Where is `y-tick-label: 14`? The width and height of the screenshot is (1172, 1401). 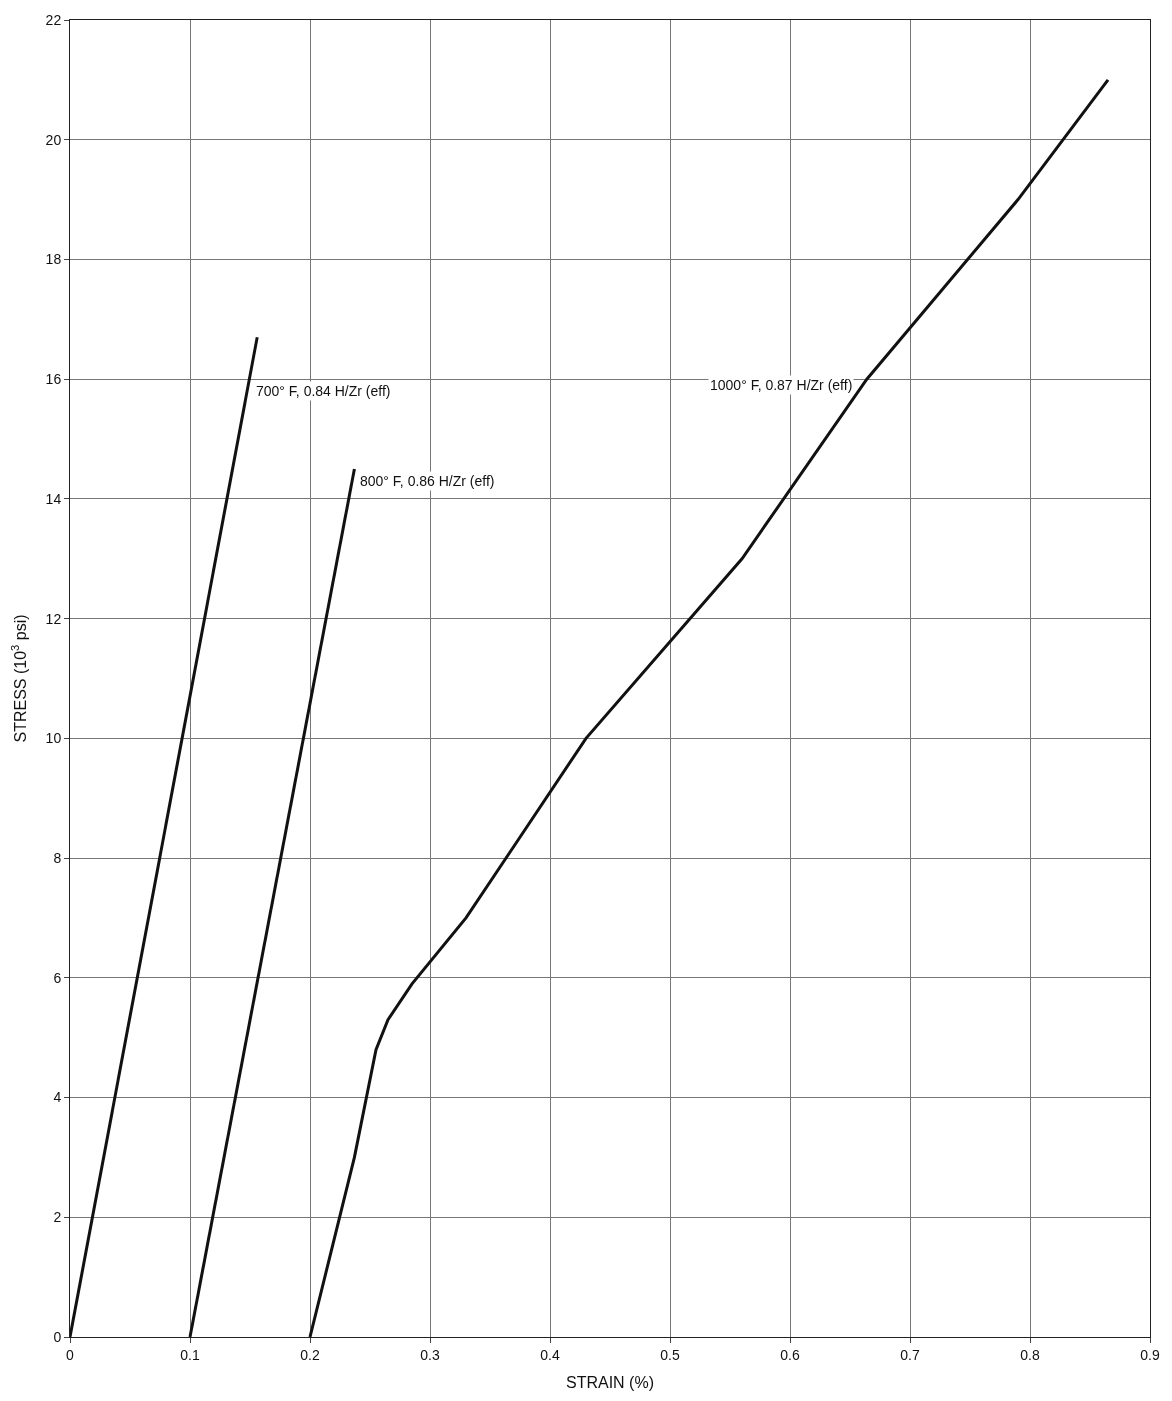 y-tick-label: 14 is located at coordinates (53, 498).